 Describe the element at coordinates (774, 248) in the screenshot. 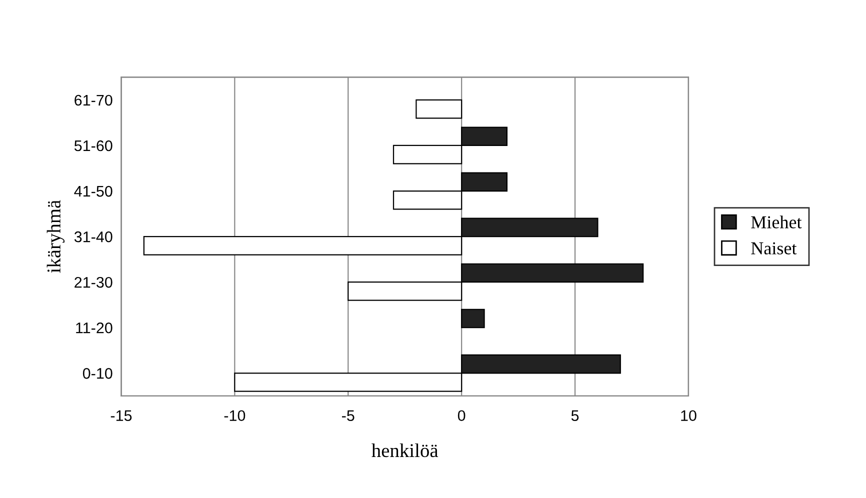

I see `legend-label: Naiset` at that location.